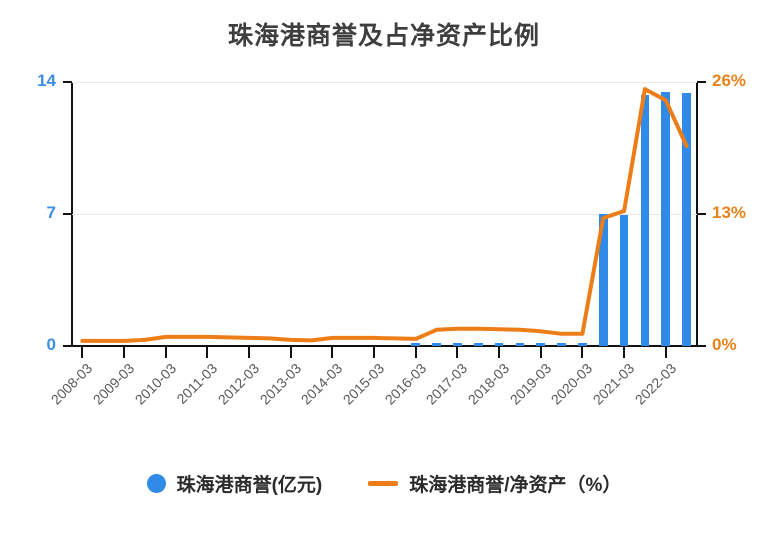  I want to click on legend-item-ratio: 珠海港商誉/净资产（%）, so click(494, 483).